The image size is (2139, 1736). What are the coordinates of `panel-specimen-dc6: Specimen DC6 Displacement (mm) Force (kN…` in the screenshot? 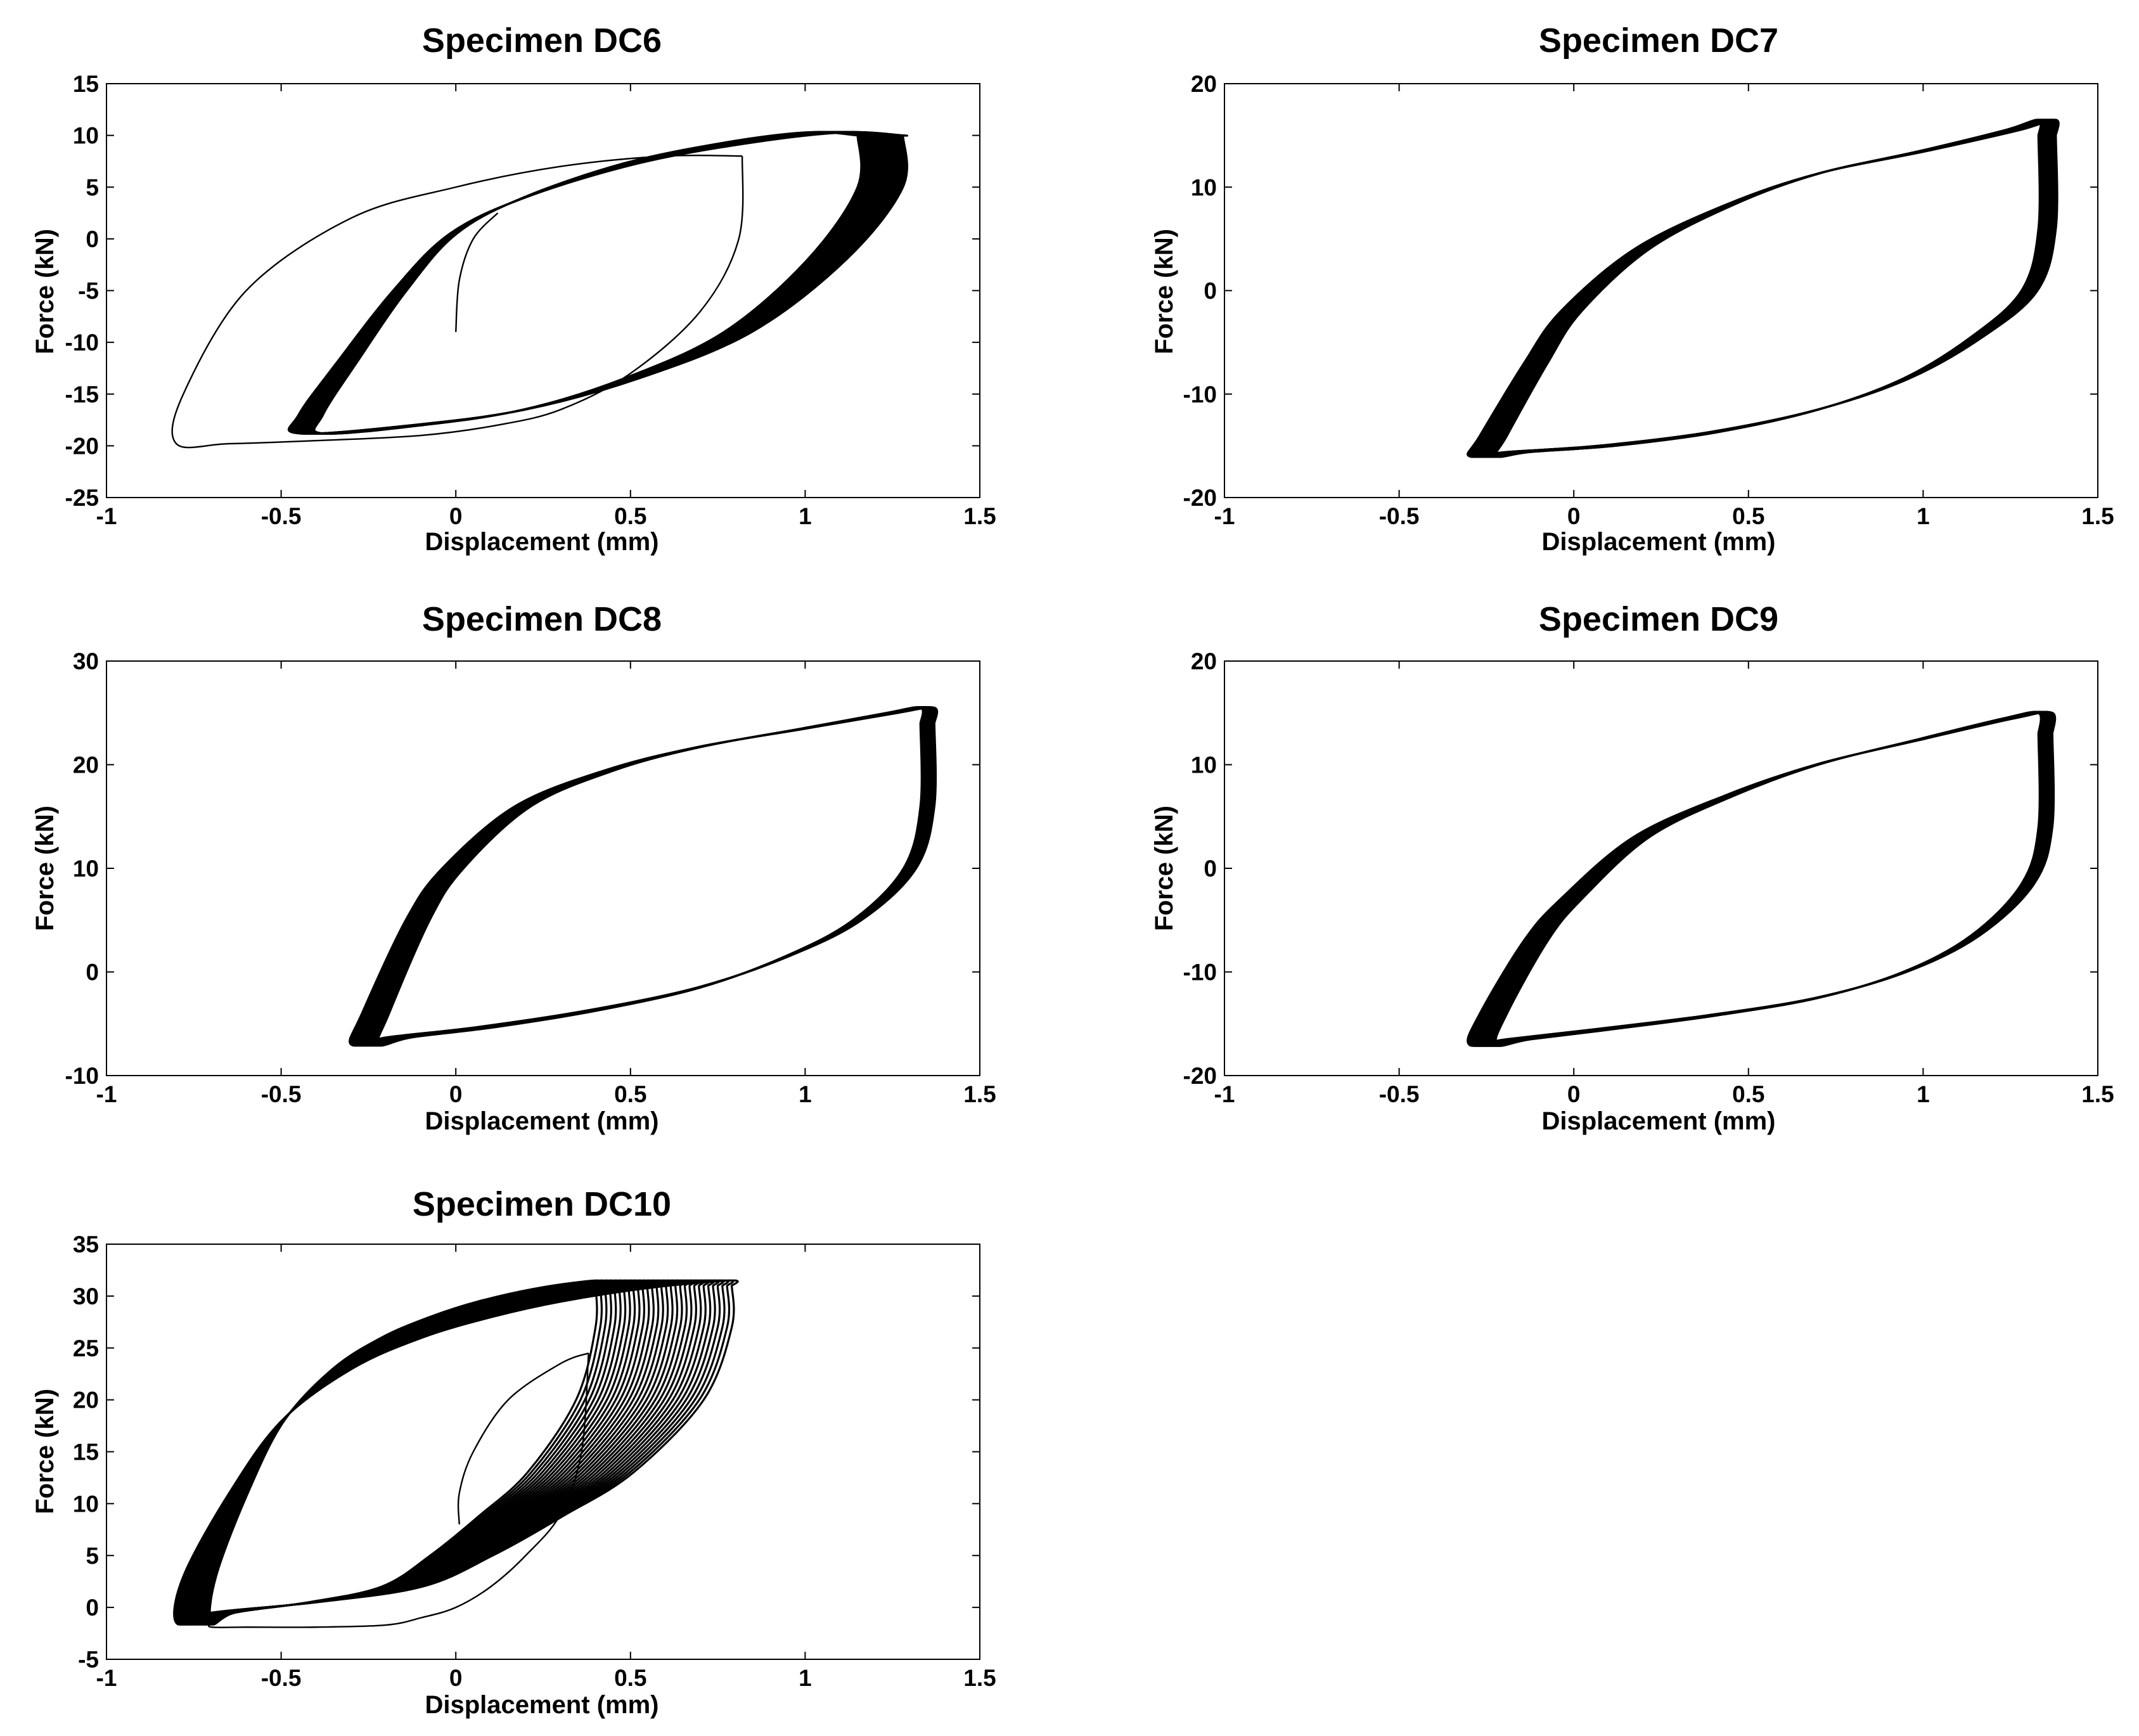 It's located at (513, 289).